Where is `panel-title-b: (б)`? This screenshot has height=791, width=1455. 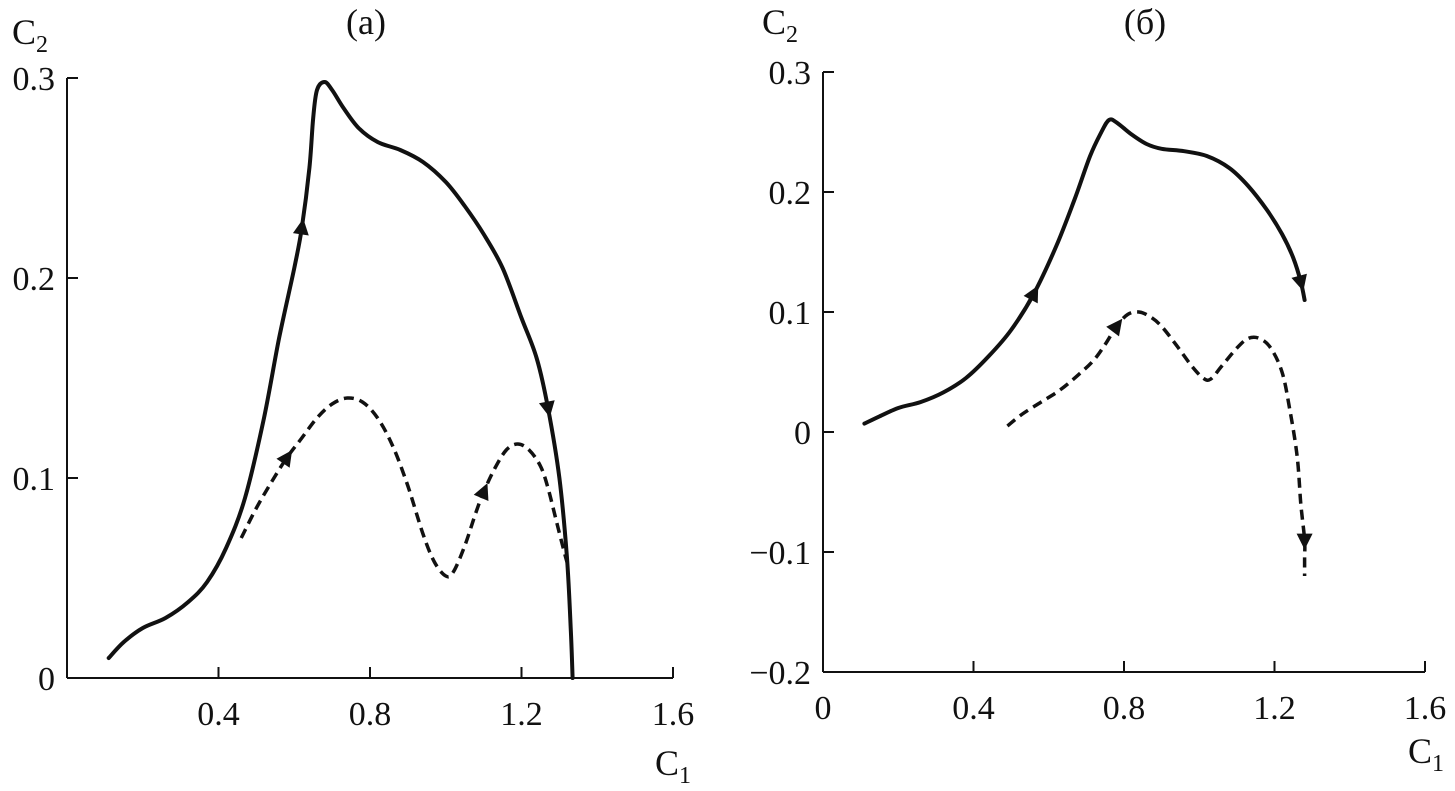 panel-title-b: (б) is located at coordinates (1145, 22).